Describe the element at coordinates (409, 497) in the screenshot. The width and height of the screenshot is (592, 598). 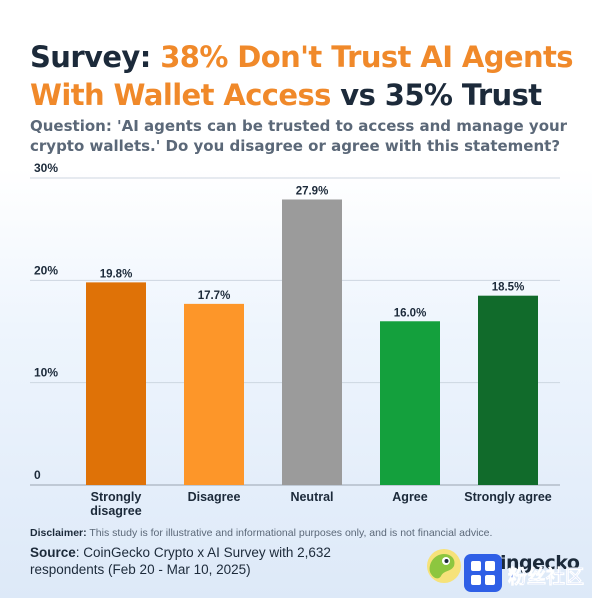
I see `x-tick-label: Agree` at that location.